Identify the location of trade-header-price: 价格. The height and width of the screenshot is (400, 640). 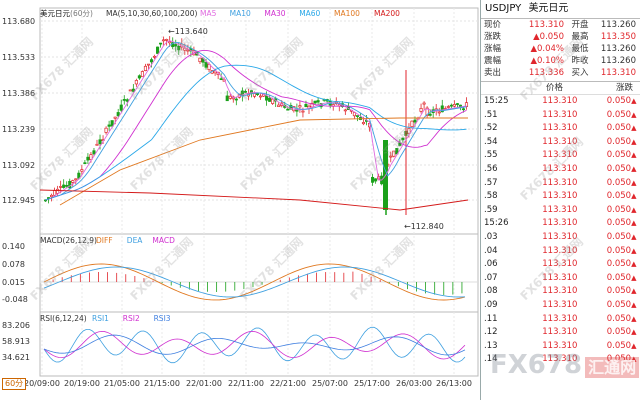
(554, 88).